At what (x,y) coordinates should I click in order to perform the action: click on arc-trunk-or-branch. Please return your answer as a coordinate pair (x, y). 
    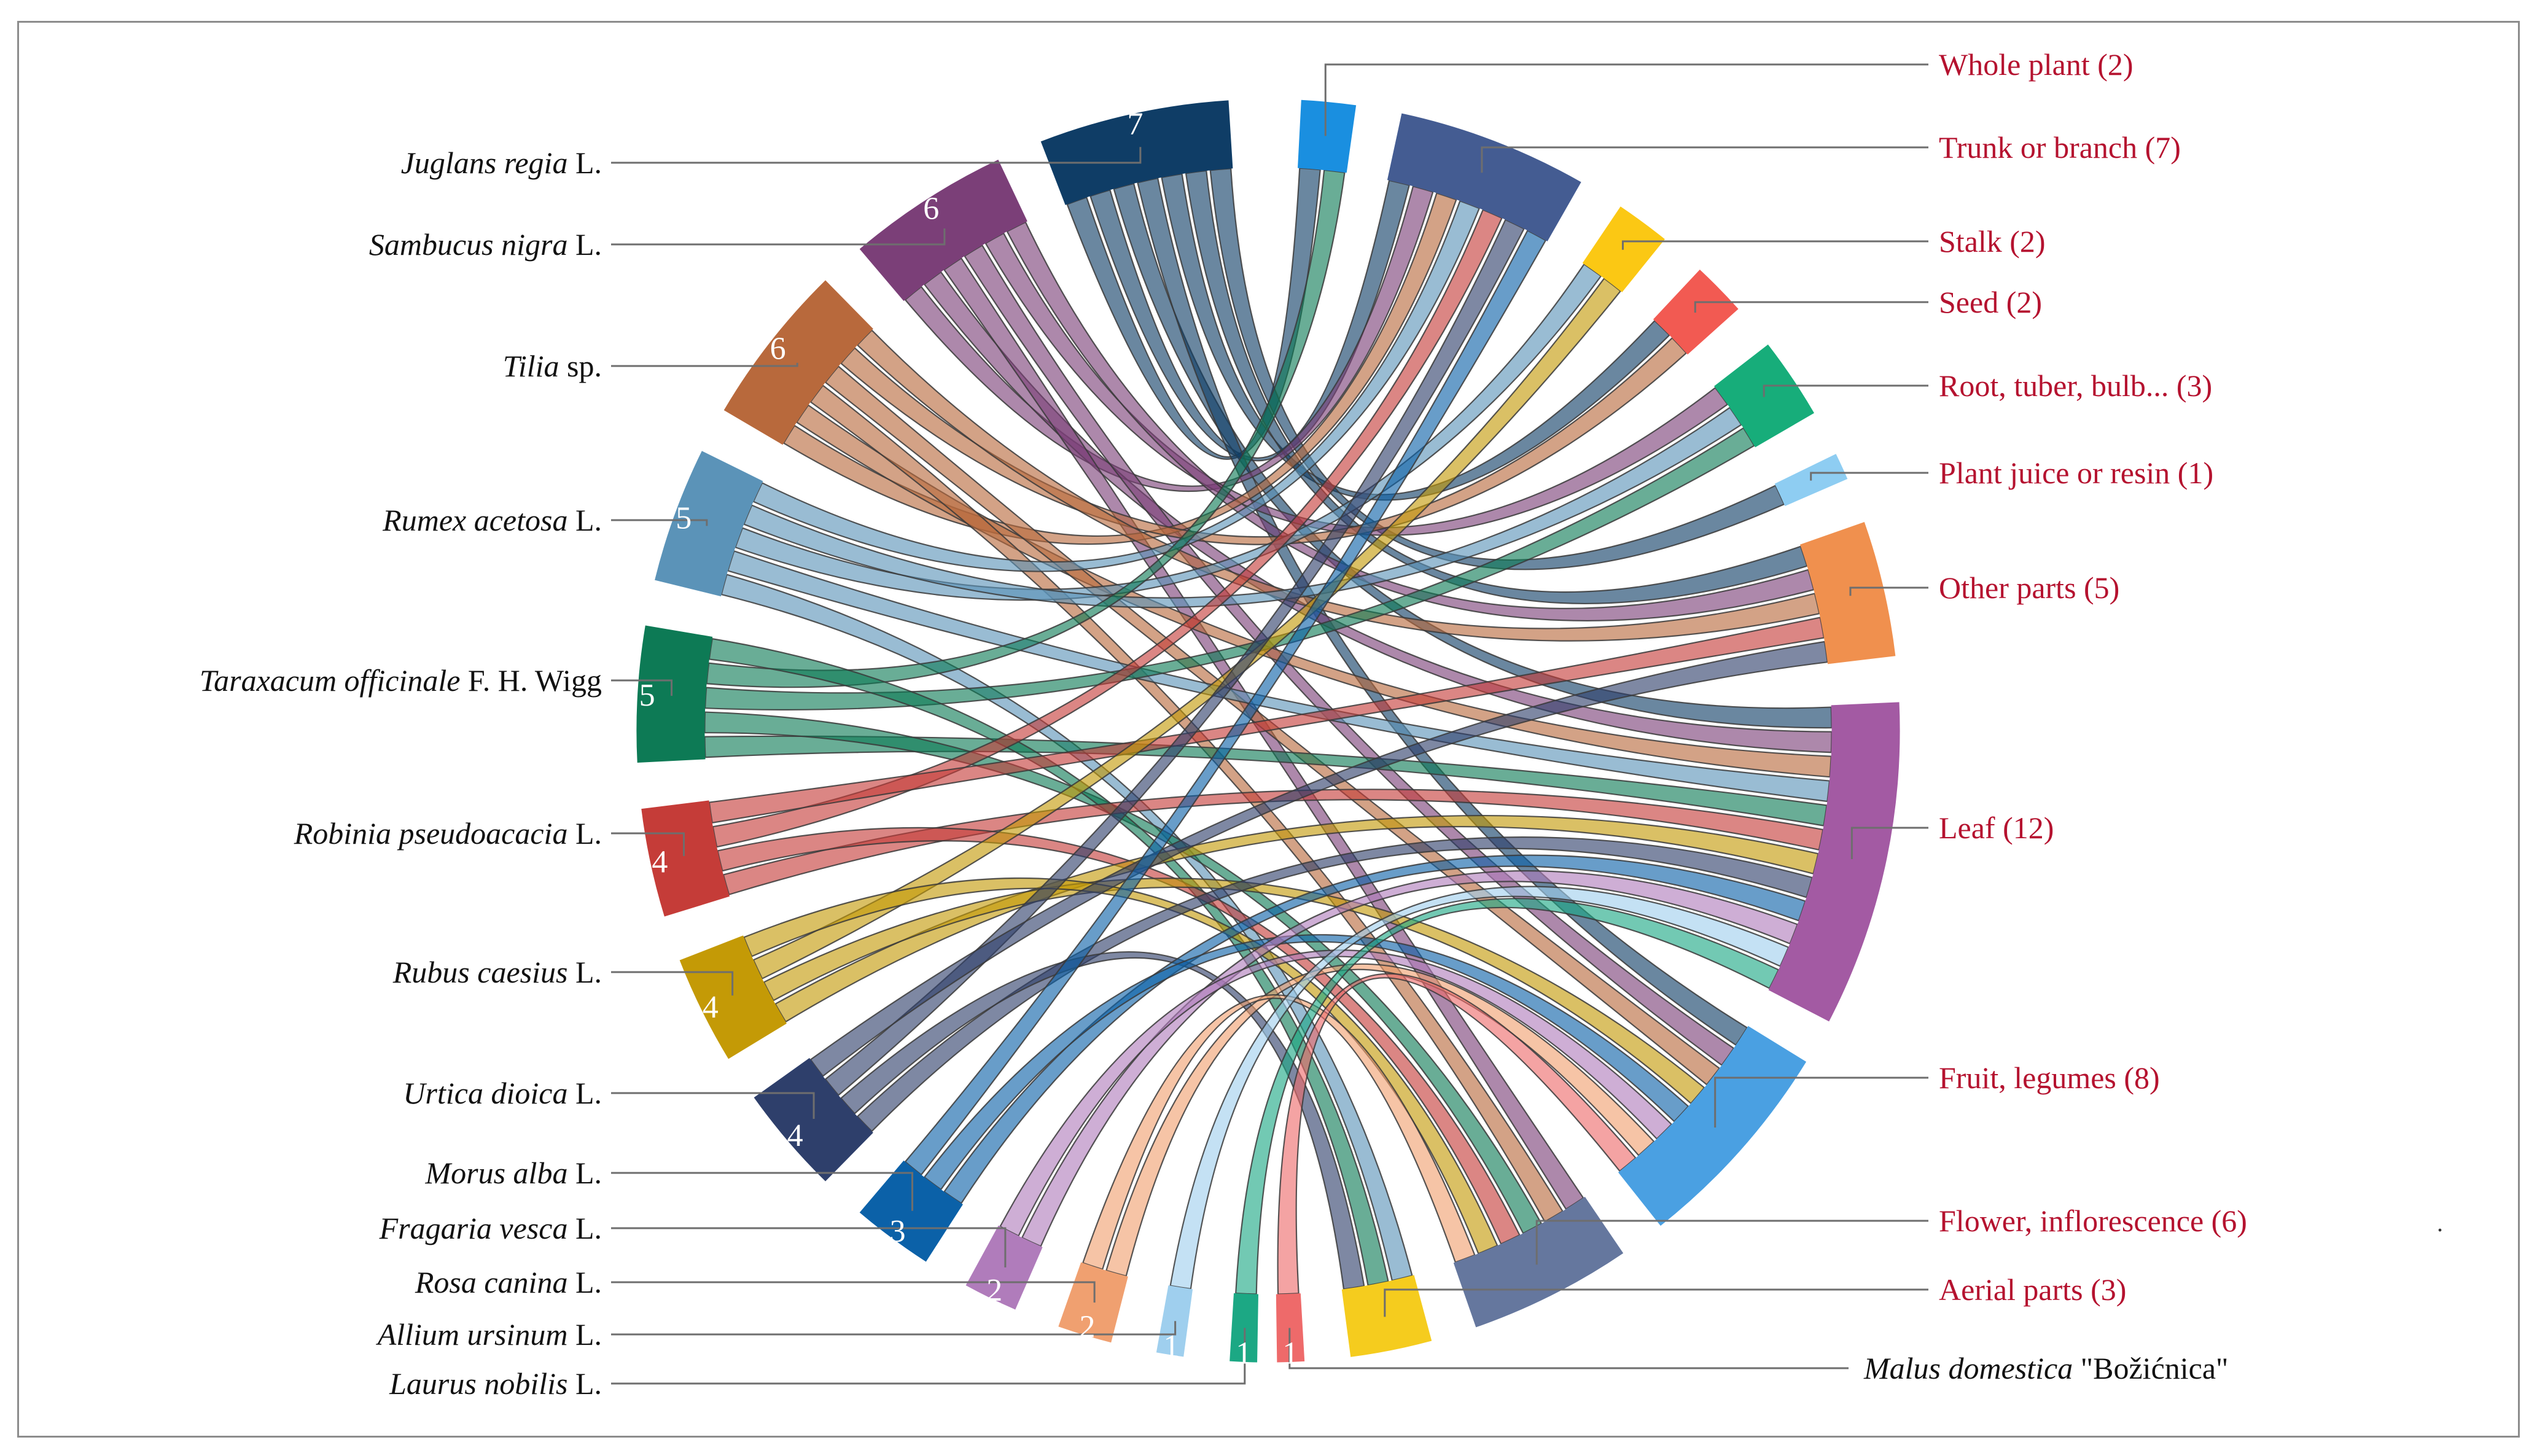
    Looking at the image, I should click on (1484, 177).